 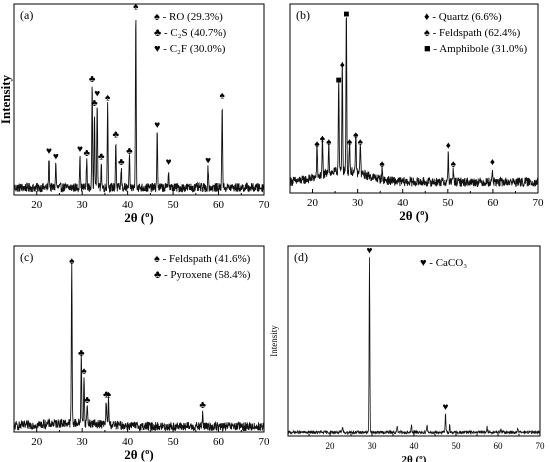 I want to click on legend-entry: ♠ - RO (29.3%), so click(x=188, y=17).